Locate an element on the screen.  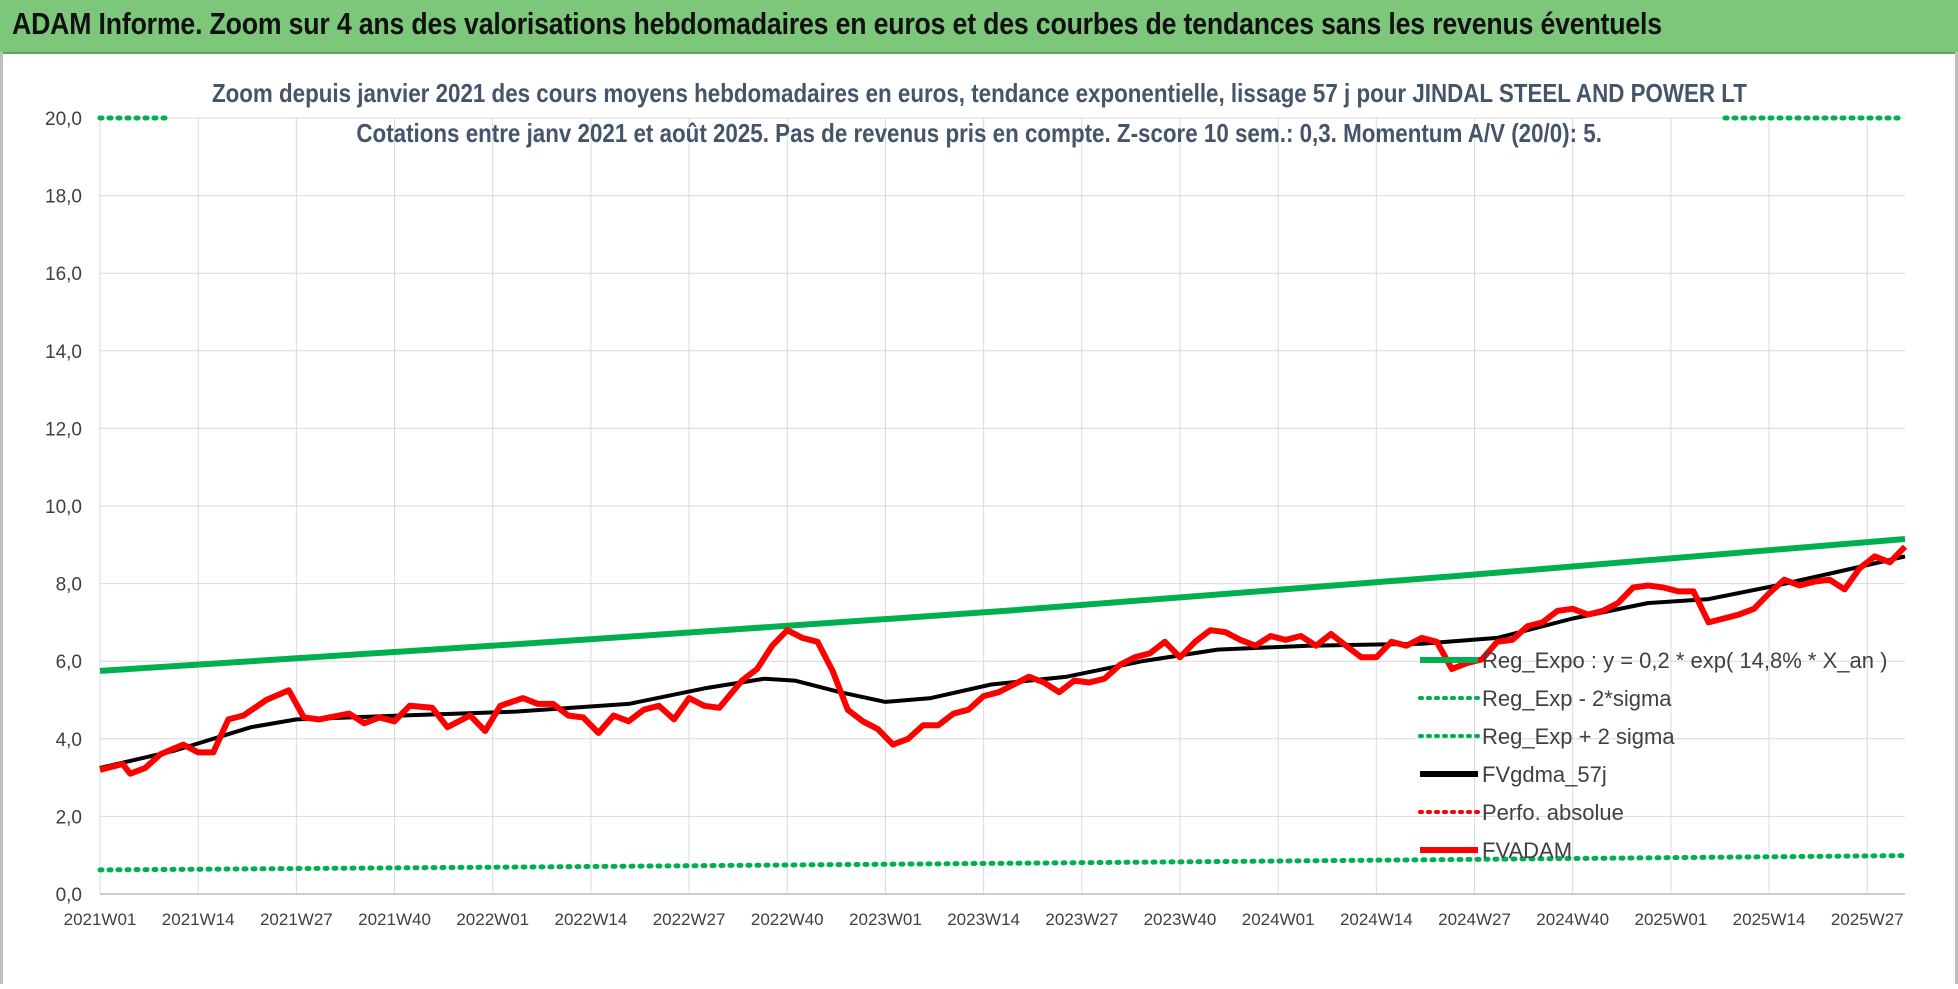
y-tick-label: 14,0 is located at coordinates (63, 352).